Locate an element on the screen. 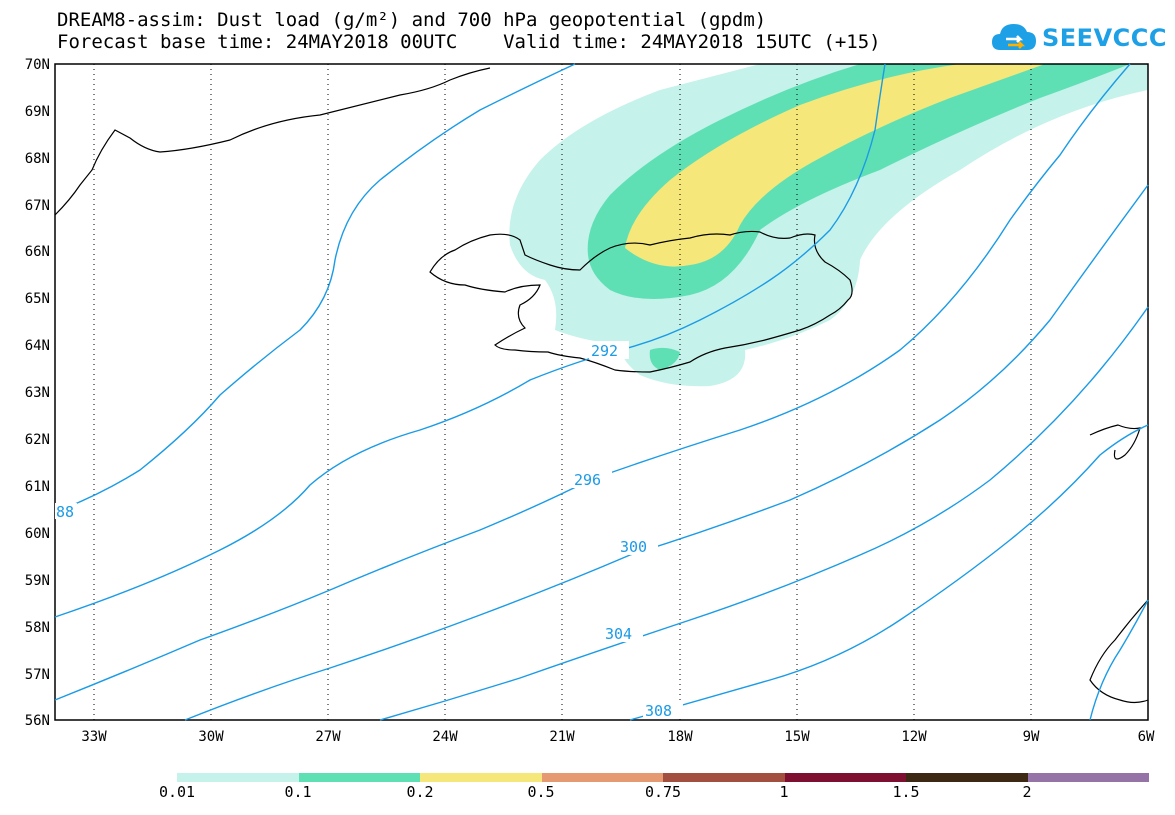  colorbar-tick-label: 0.1 is located at coordinates (298, 792).